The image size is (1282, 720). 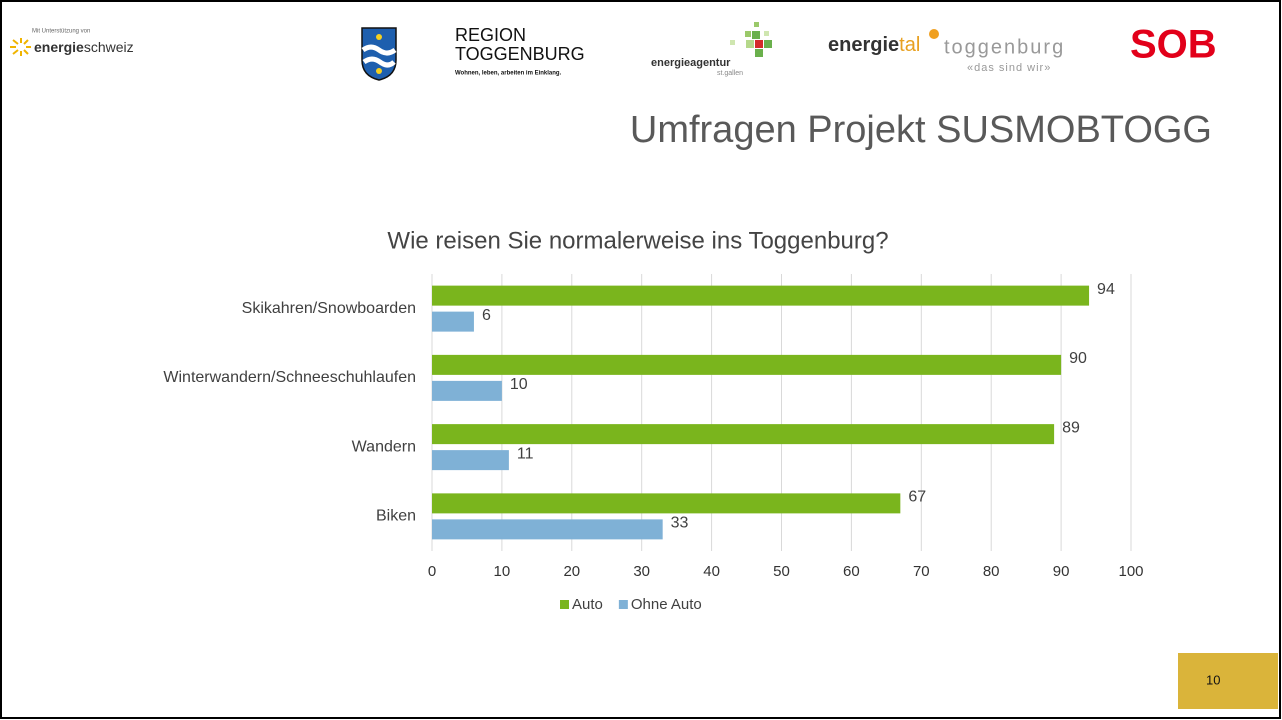 I want to click on x-tick-label: 60, so click(x=851, y=571).